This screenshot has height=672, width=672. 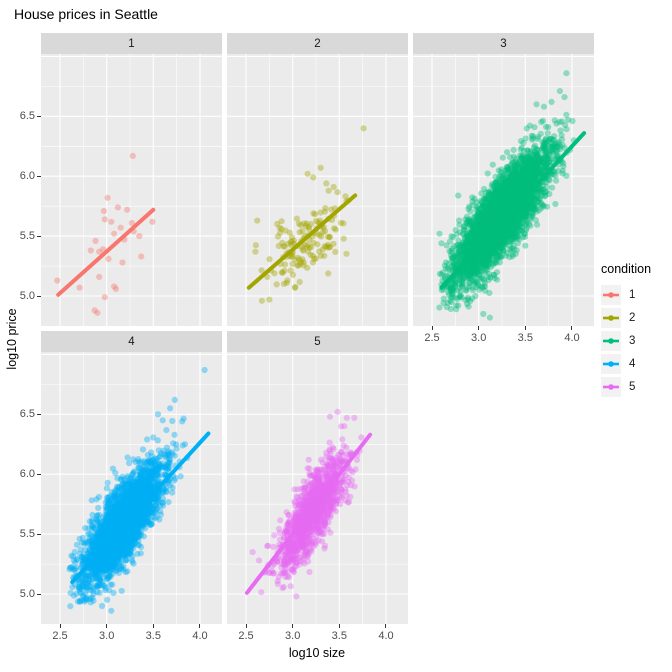 I want to click on facet-strip-label: 4, so click(x=131, y=341).